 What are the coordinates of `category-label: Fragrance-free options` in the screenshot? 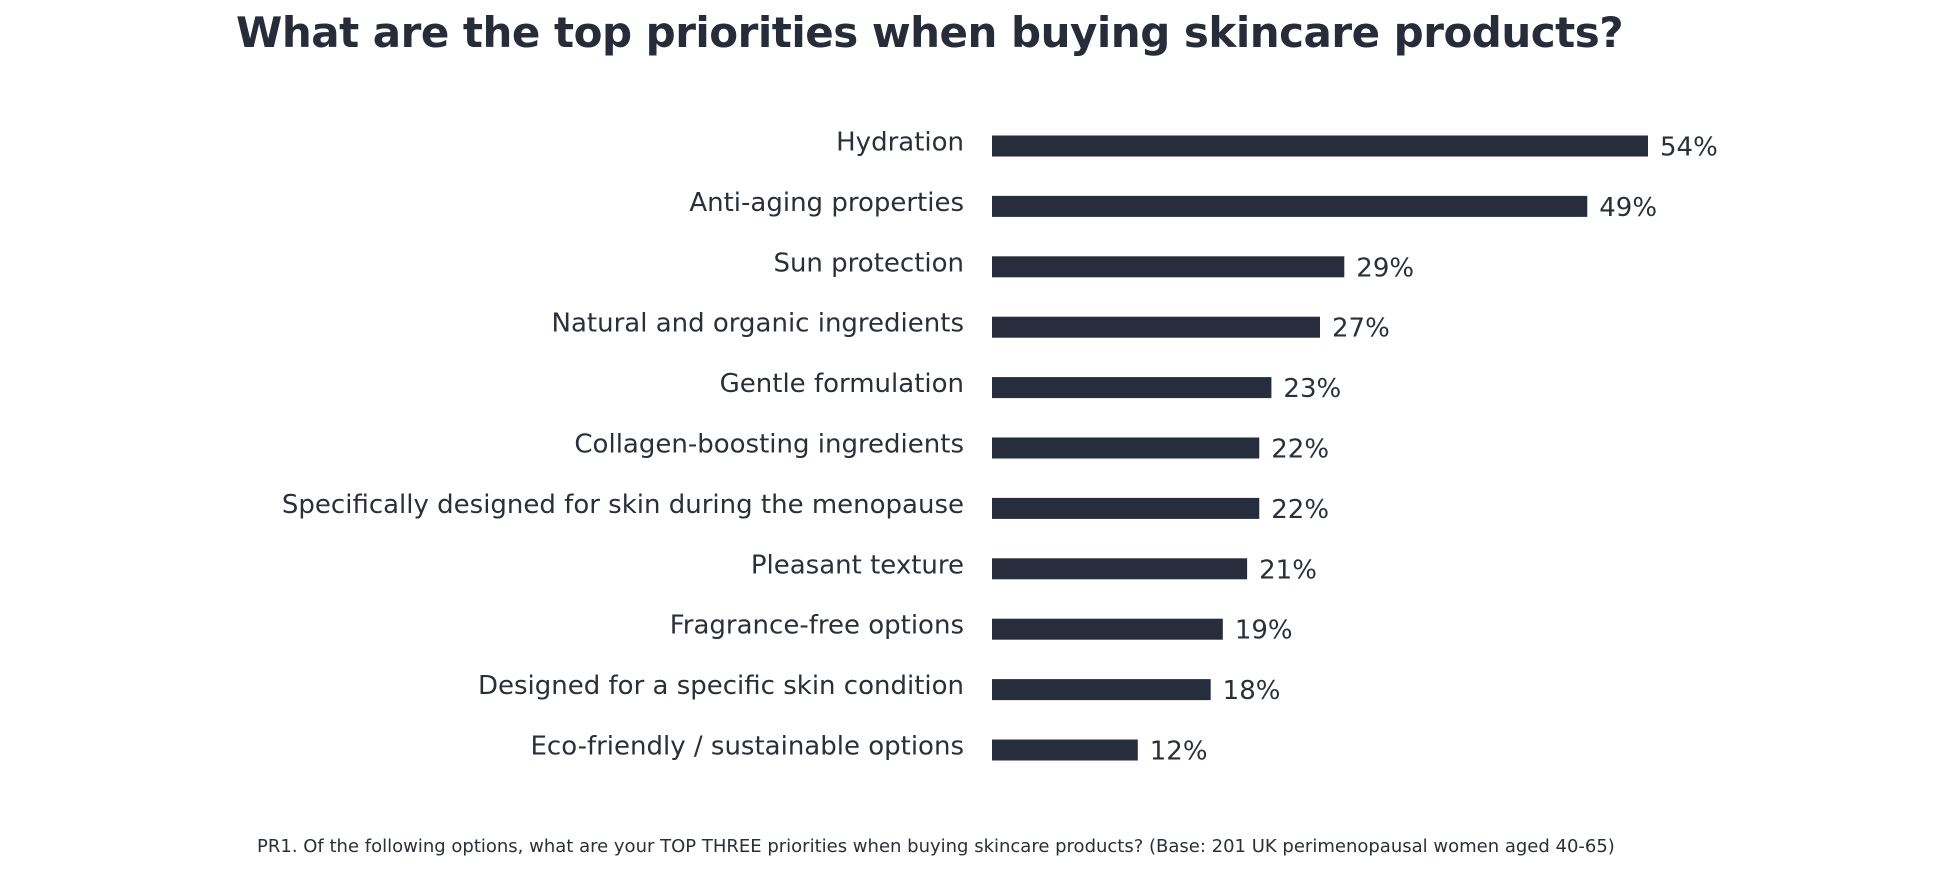 It's located at (817, 626).